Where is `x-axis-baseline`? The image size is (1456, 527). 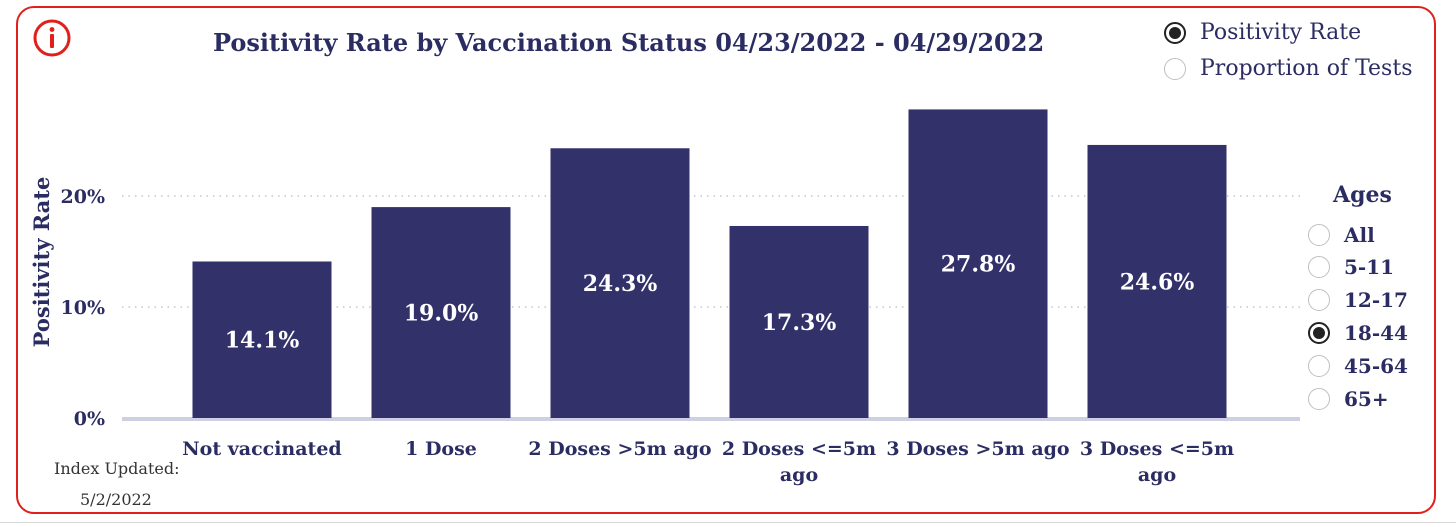
x-axis-baseline is located at coordinates (711, 419).